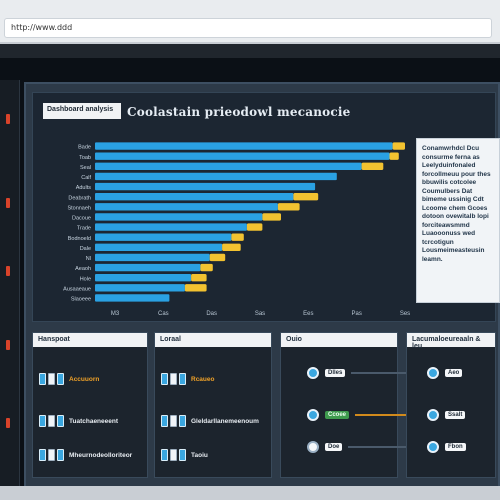  What do you see at coordinates (337, 415) in the screenshot?
I see `row-badge: Ccoee` at bounding box center [337, 415].